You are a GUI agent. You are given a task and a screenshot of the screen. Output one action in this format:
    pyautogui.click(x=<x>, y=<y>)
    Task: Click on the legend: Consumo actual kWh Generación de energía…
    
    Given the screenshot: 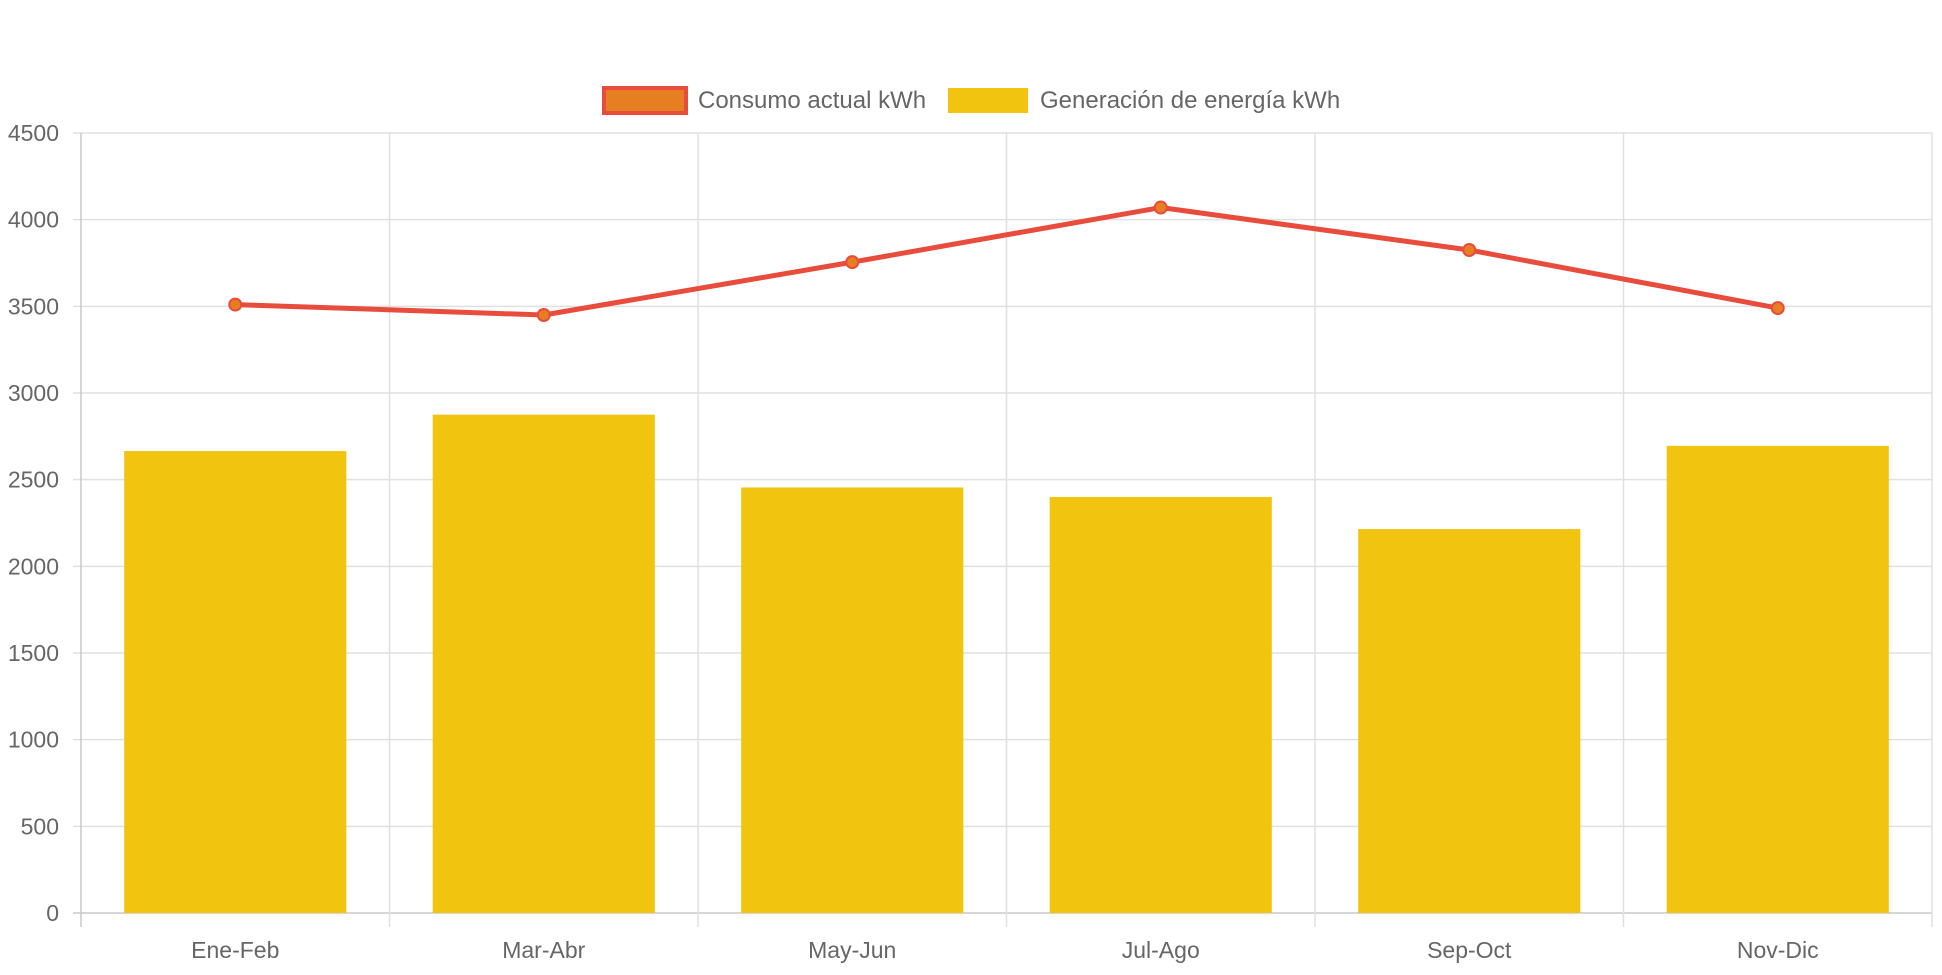 What is the action you would take?
    pyautogui.click(x=971, y=100)
    